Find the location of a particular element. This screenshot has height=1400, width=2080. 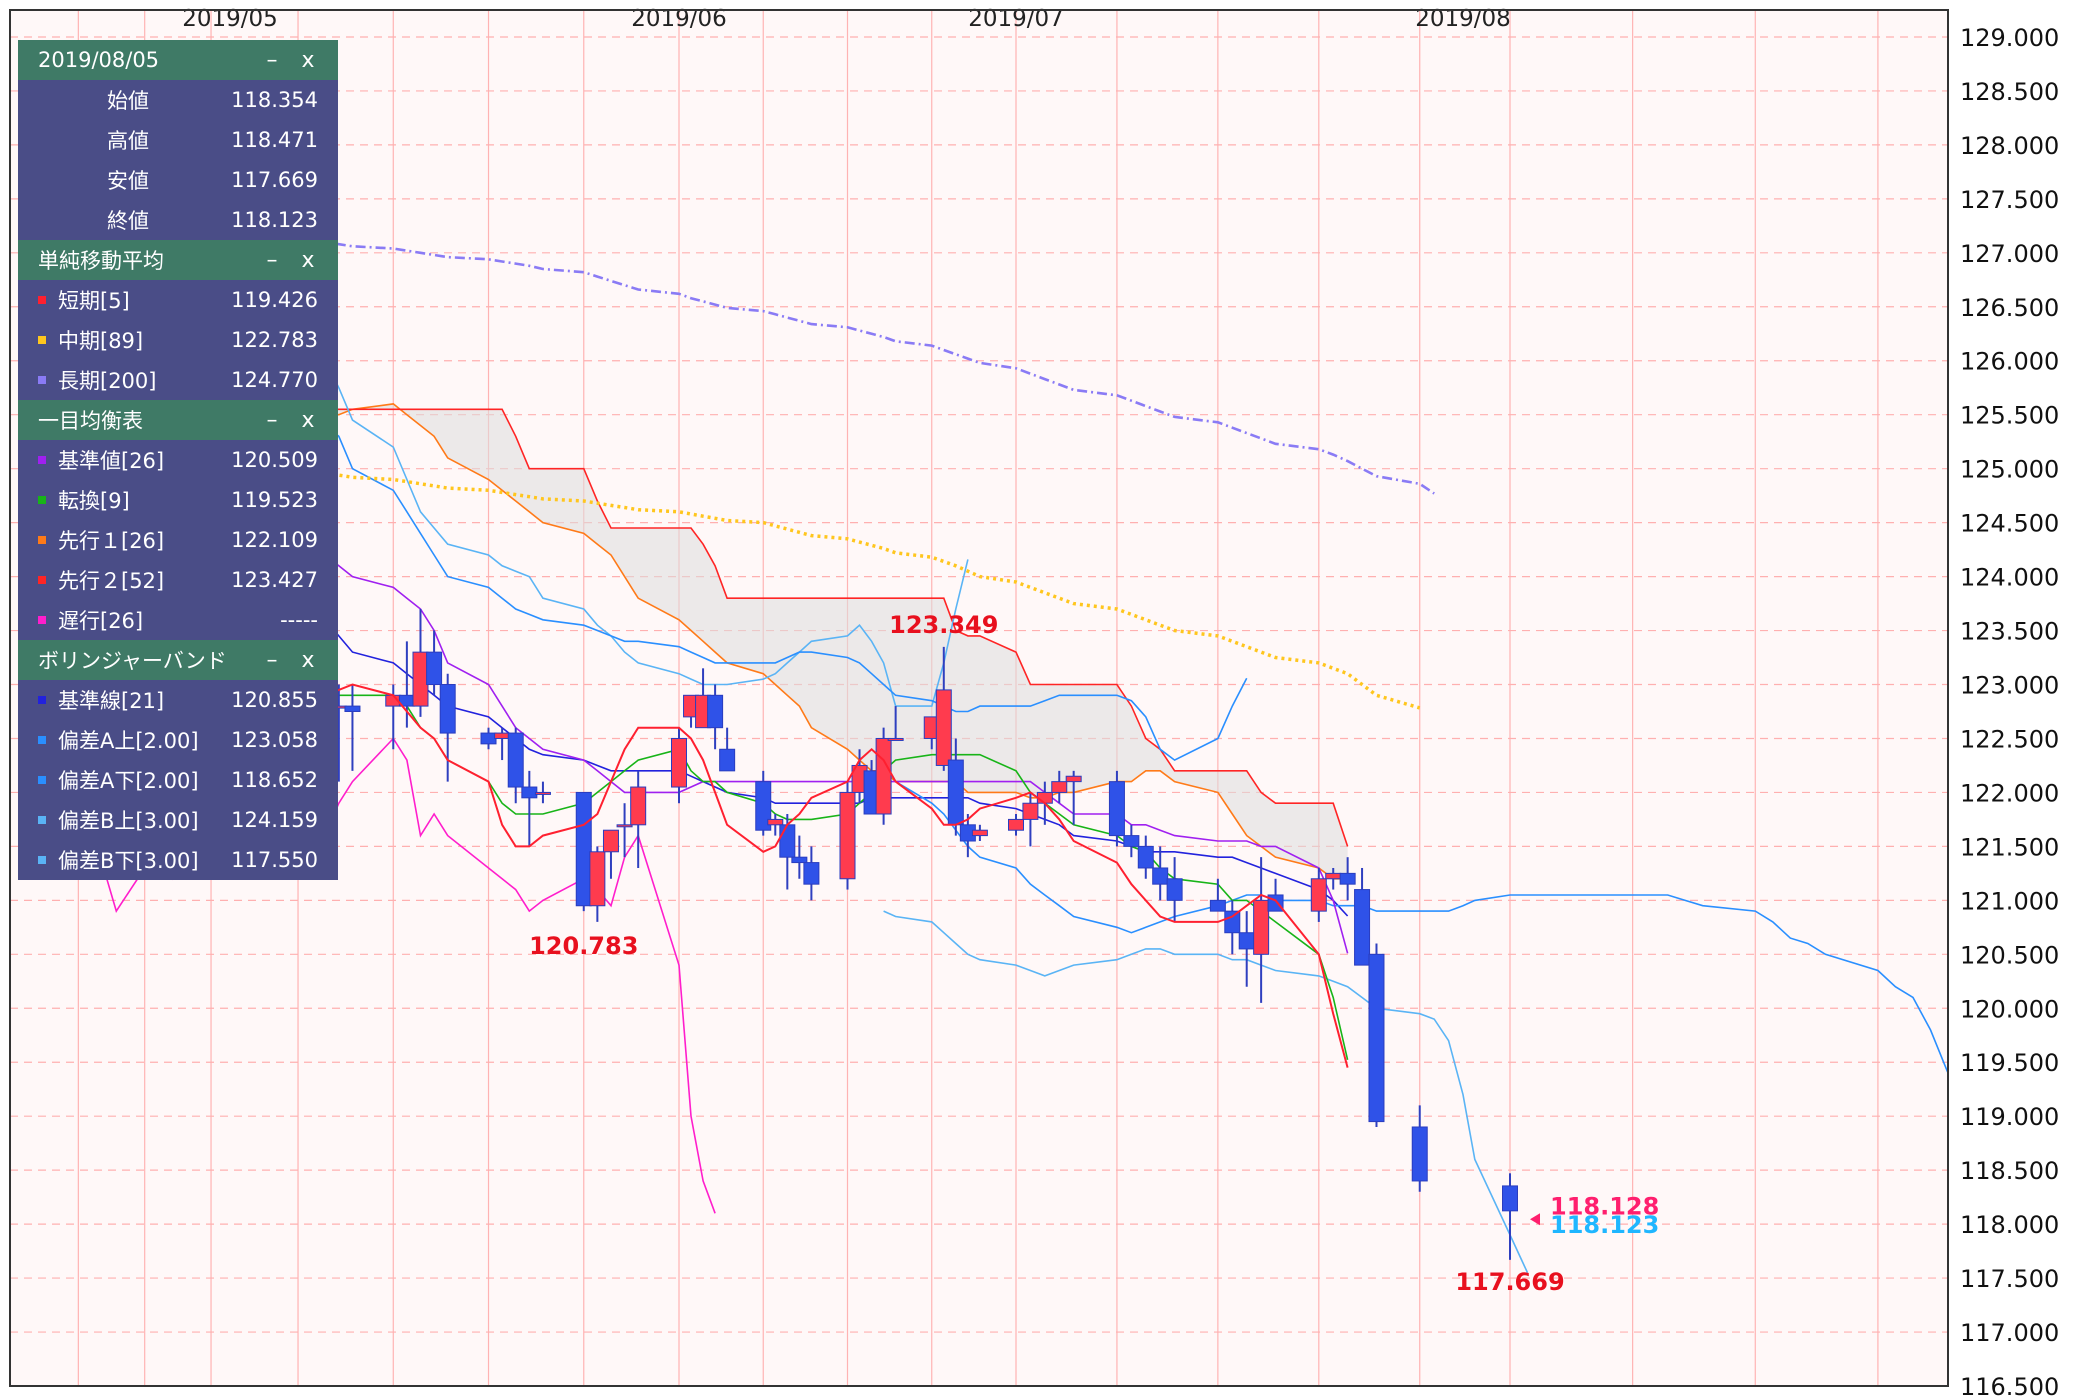

low-annotation: 120.783 is located at coordinates (583, 946).